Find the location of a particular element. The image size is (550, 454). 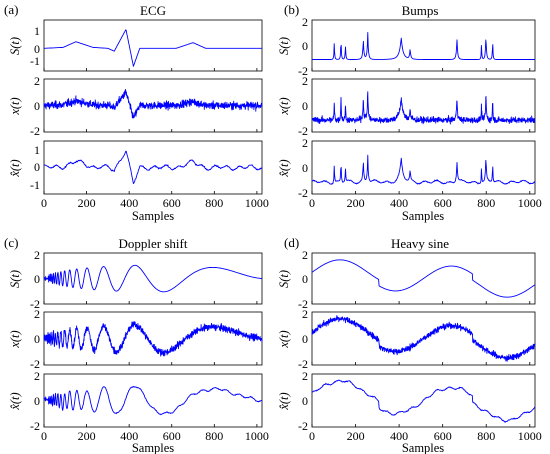

panel-title: Heavy sine is located at coordinates (420, 243).